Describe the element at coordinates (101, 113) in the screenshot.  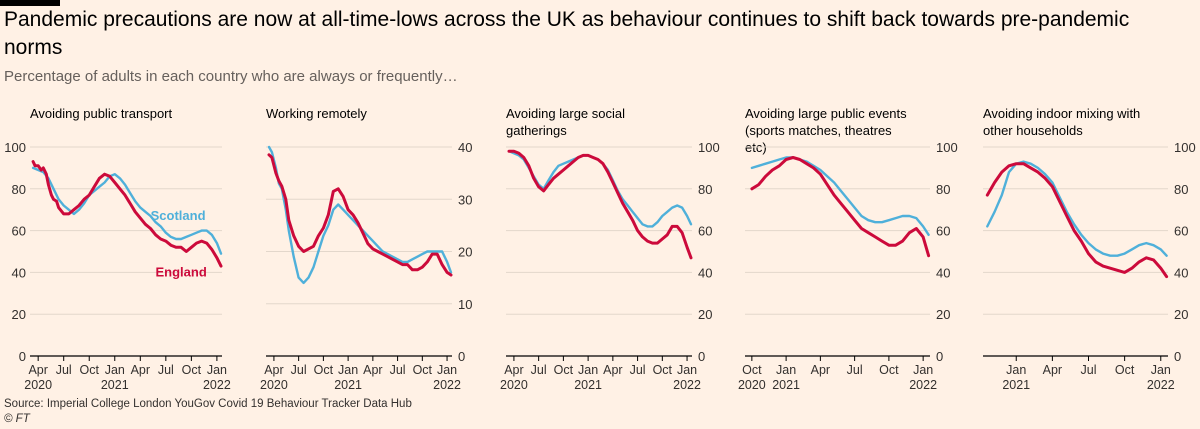
I see `panel-title-line: Avoiding public transport` at that location.